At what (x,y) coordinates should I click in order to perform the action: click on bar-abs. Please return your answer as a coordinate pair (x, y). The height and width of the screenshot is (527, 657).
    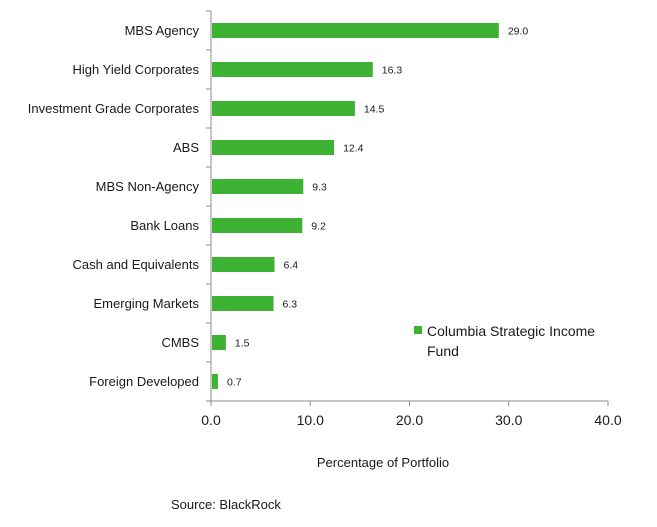
    Looking at the image, I should click on (273, 147).